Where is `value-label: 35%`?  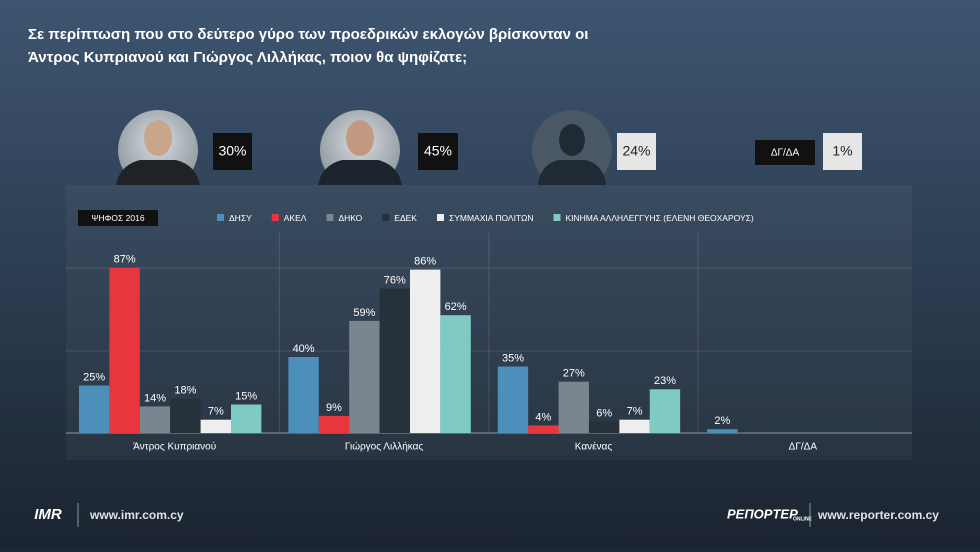
value-label: 35% is located at coordinates (513, 358).